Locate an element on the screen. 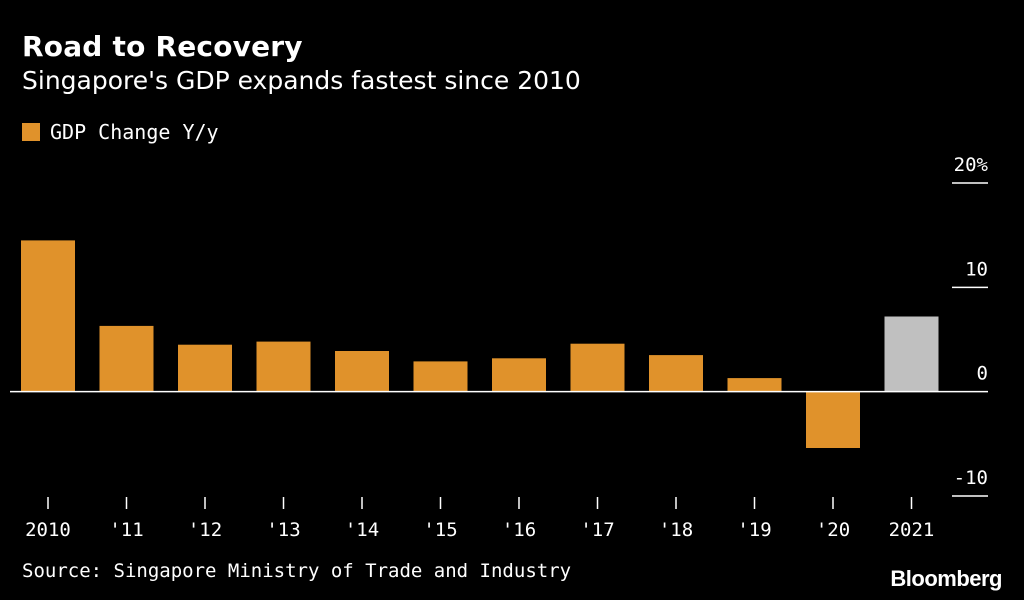 Image resolution: width=1024 pixels, height=600 pixels. x-tick-label: '11 is located at coordinates (126, 530).